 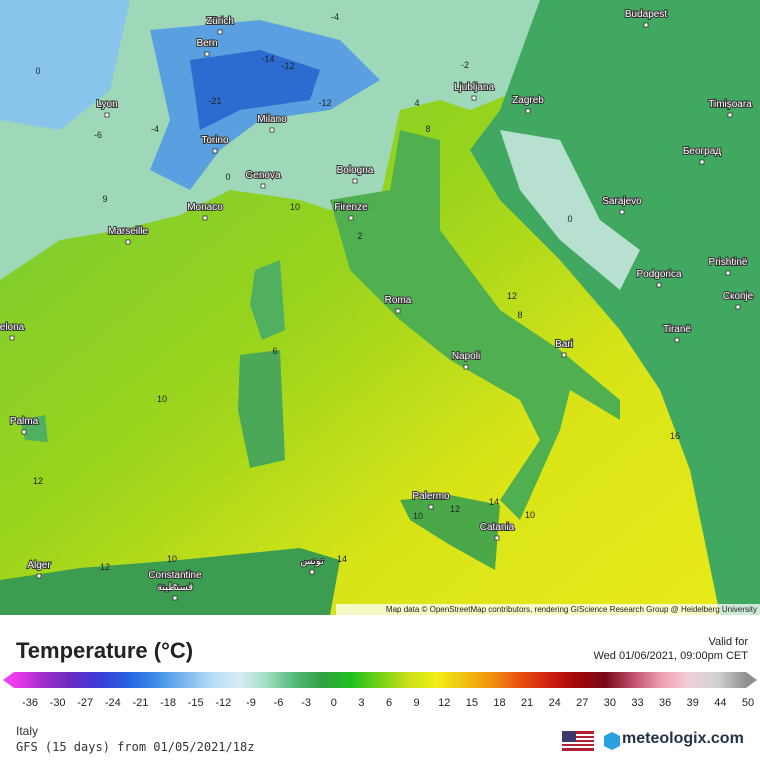 What do you see at coordinates (85, 703) in the screenshot?
I see `legend-tick: -27` at bounding box center [85, 703].